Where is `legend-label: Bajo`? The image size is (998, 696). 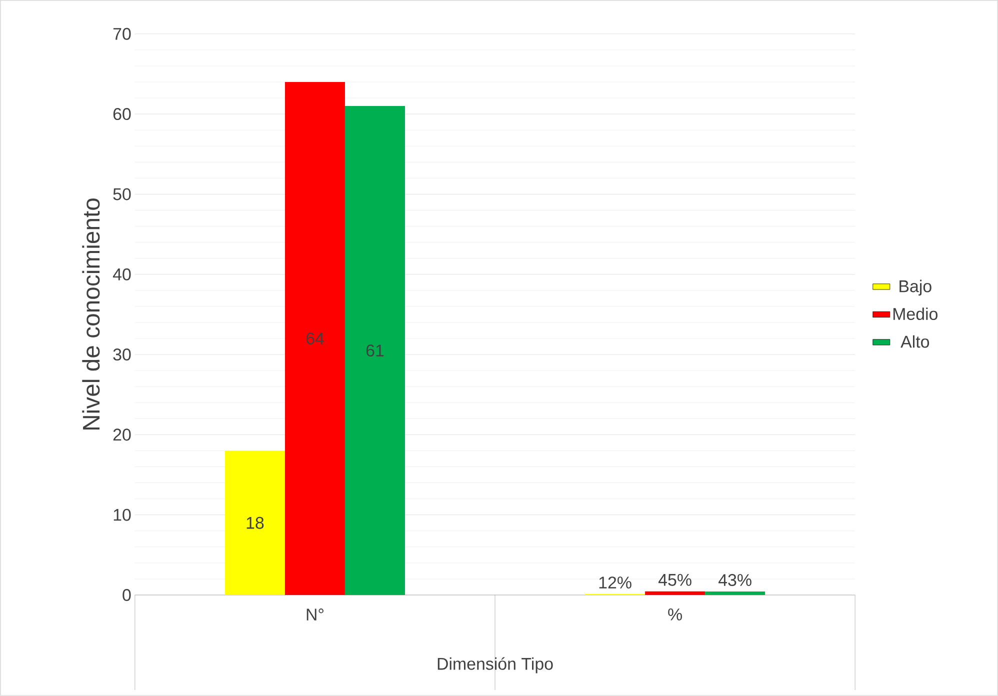 legend-label: Bajo is located at coordinates (916, 288).